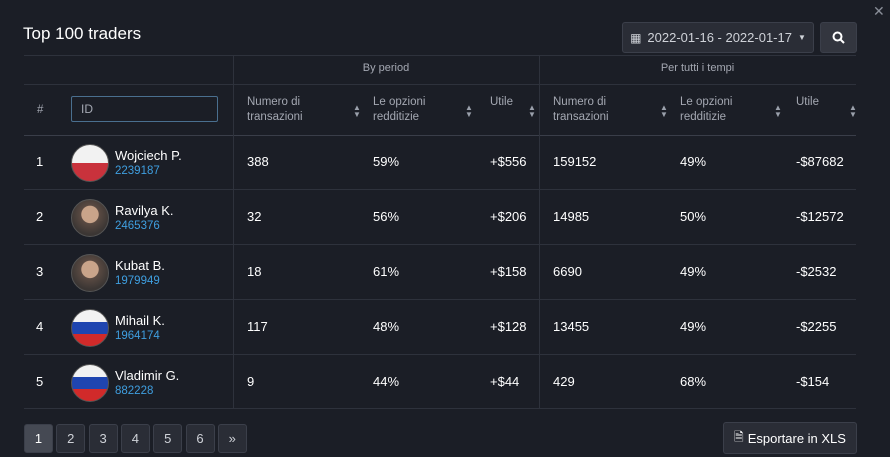 Image resolution: width=890 pixels, height=457 pixels. Describe the element at coordinates (796, 438) in the screenshot. I see `export-label: Esportare in XLS` at that location.